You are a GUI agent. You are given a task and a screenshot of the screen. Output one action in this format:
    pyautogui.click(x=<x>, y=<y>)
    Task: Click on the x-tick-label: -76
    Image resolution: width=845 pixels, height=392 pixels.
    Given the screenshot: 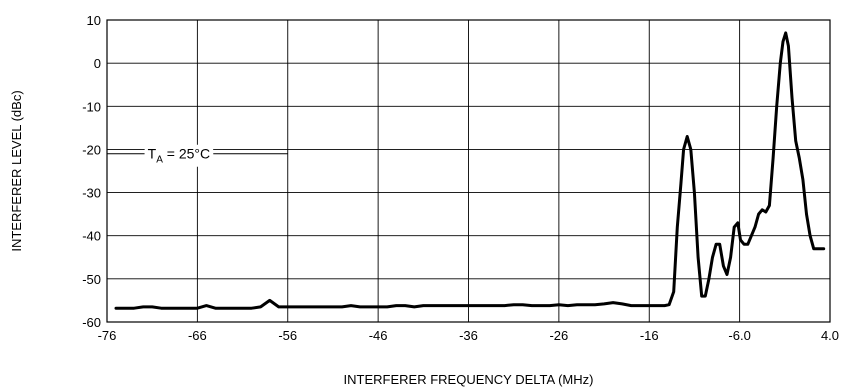 What is the action you would take?
    pyautogui.click(x=107, y=335)
    